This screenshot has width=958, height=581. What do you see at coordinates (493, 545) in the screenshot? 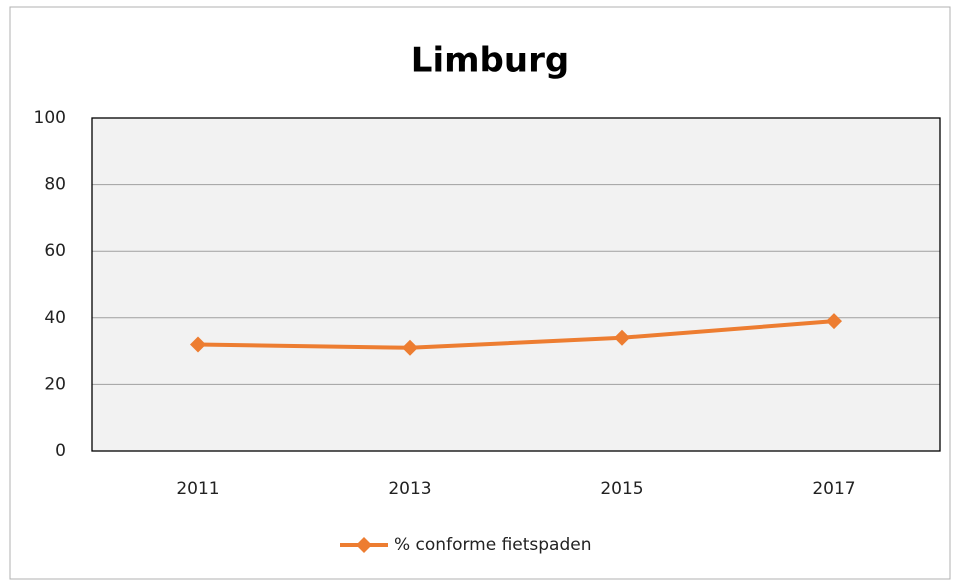
I see `legend-label: % conforme fietspaden` at bounding box center [493, 545].